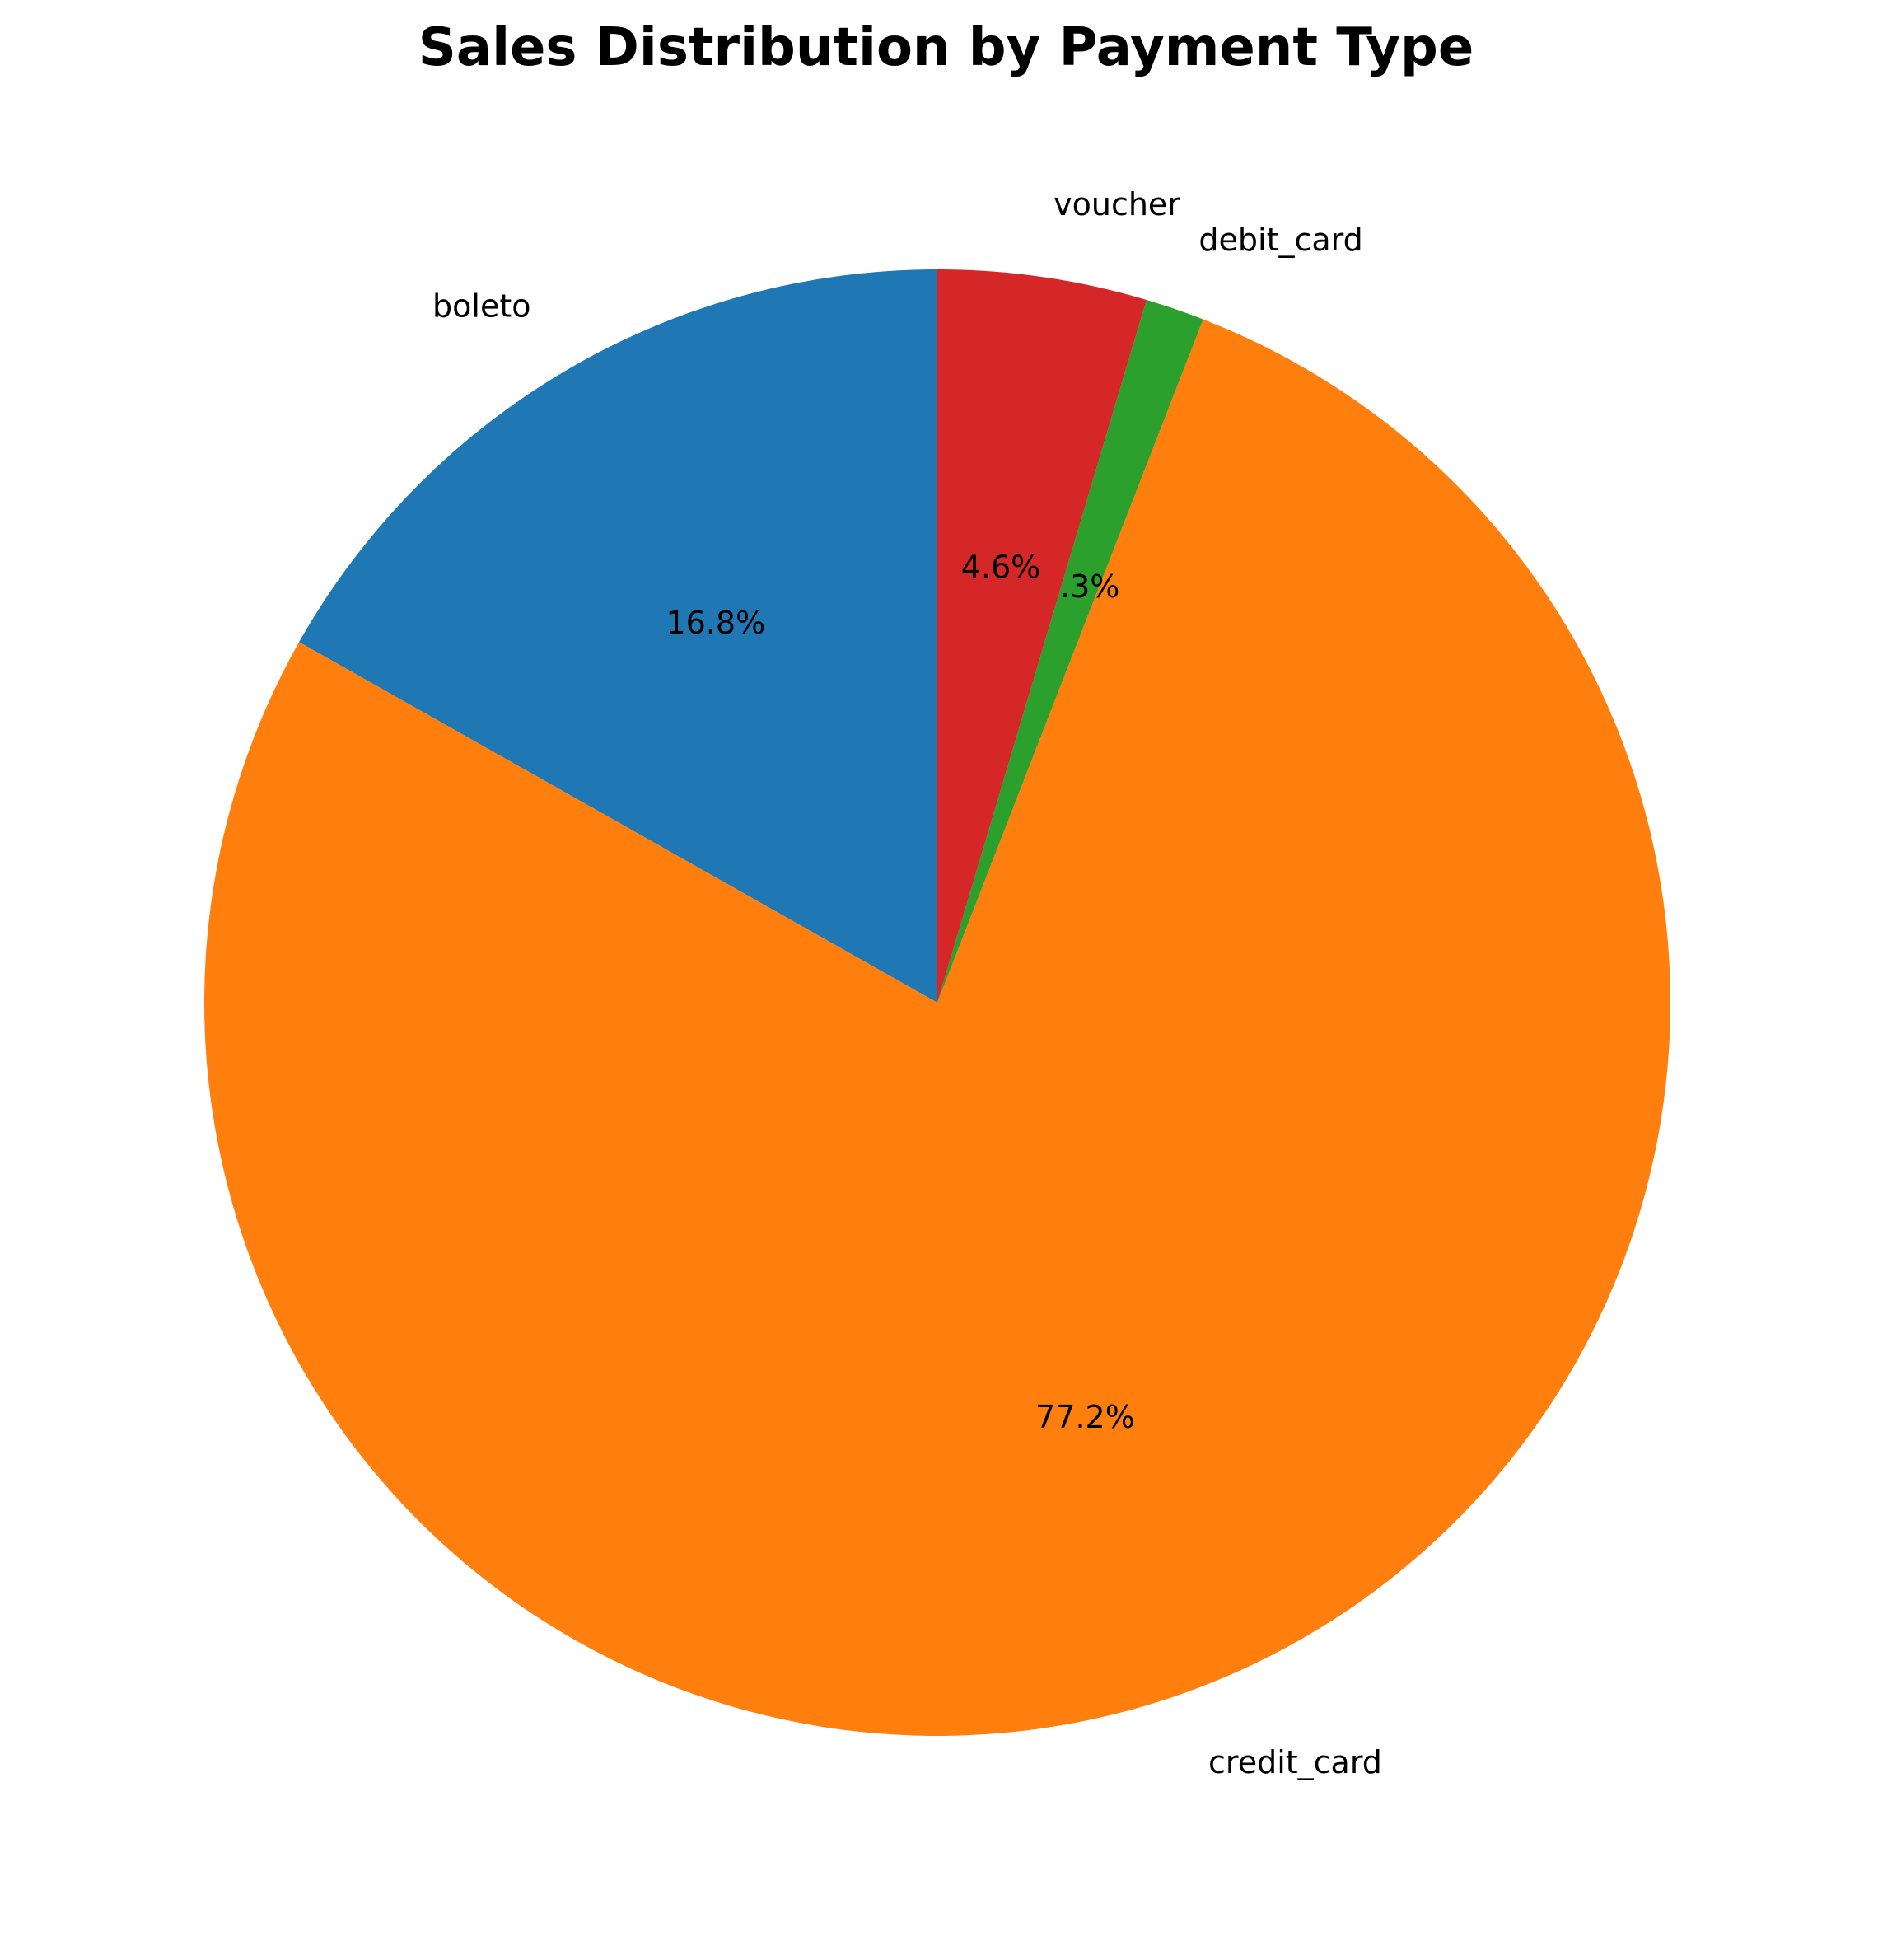 Image resolution: width=1892 pixels, height=1960 pixels. Describe the element at coordinates (481, 306) in the screenshot. I see `pie-category-label-boleto: boleto` at that location.